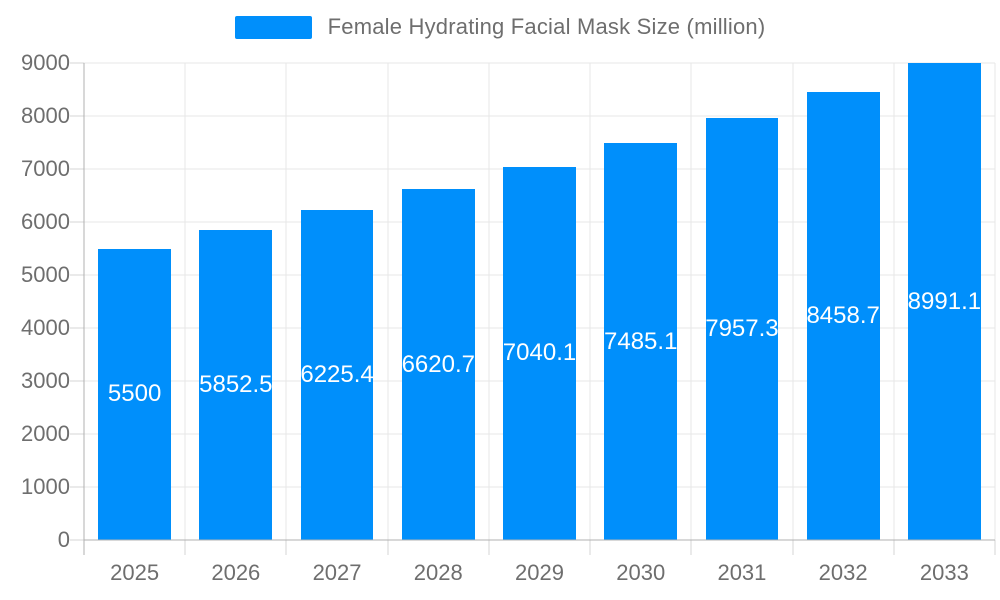 Image resolution: width=1000 pixels, height=600 pixels. Describe the element at coordinates (35, 301) in the screenshot. I see `y-axis-labels: 0 1000 2000 3000 4000 5000 6000 7000 8000 9000` at that location.